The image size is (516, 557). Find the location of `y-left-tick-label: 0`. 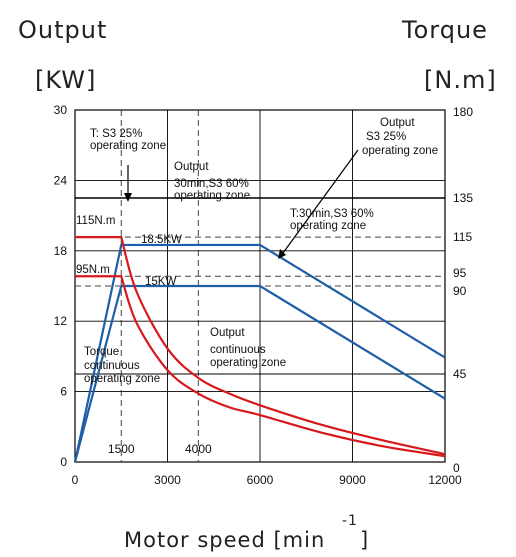

y-left-tick-label: 0 is located at coordinates (63, 462).